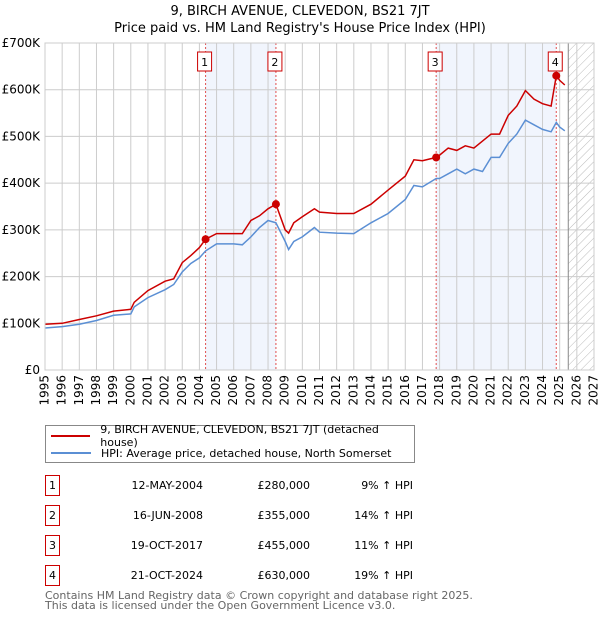 The height and width of the screenshot is (620, 600). Describe the element at coordinates (593, 390) in the screenshot. I see `x-tick-label: 2027` at that location.